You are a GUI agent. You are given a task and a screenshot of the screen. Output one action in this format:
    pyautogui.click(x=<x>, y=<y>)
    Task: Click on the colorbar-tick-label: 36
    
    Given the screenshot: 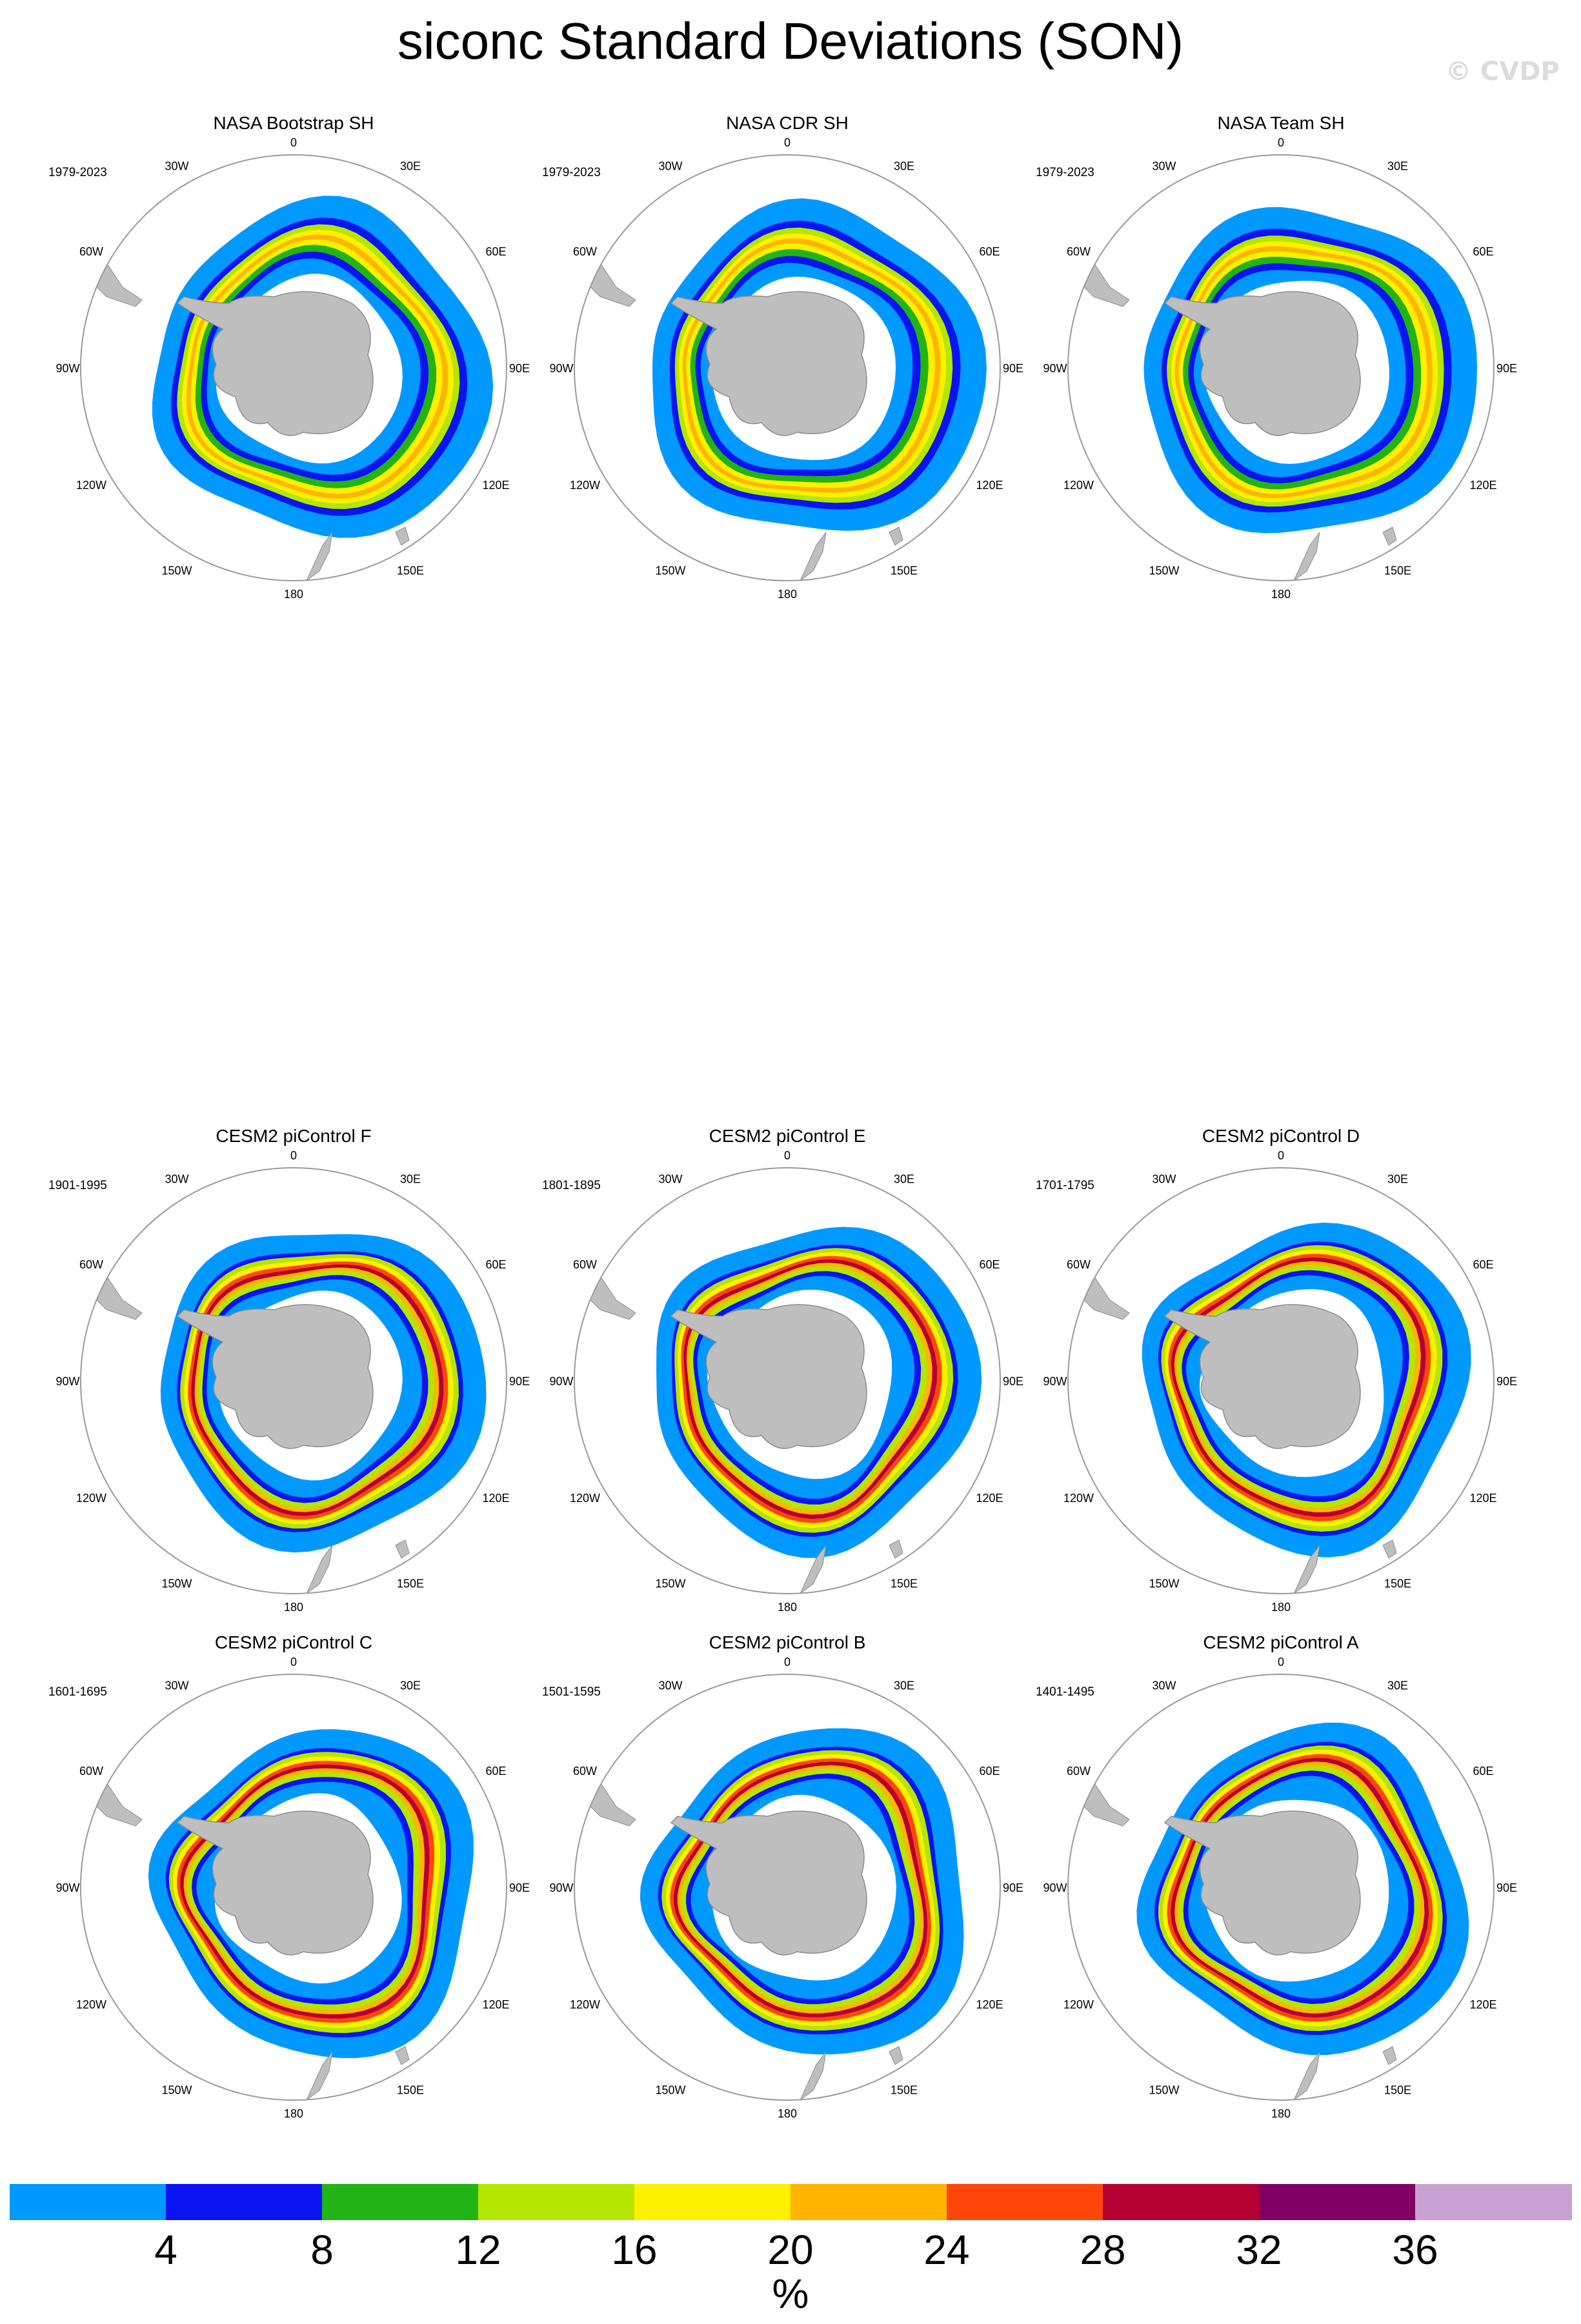 What is the action you would take?
    pyautogui.click(x=1415, y=2250)
    